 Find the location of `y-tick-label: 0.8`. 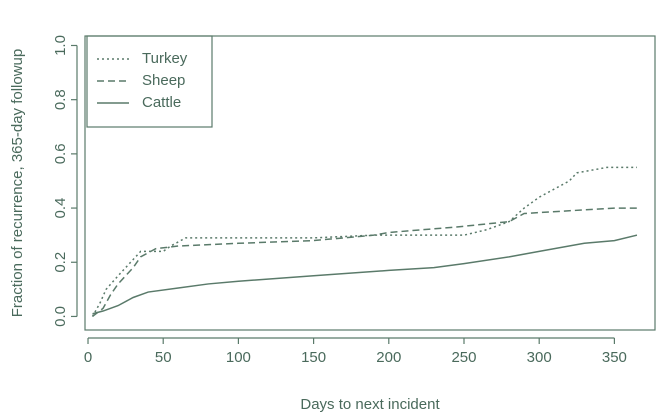

y-tick-label: 0.8 is located at coordinates (60, 99).